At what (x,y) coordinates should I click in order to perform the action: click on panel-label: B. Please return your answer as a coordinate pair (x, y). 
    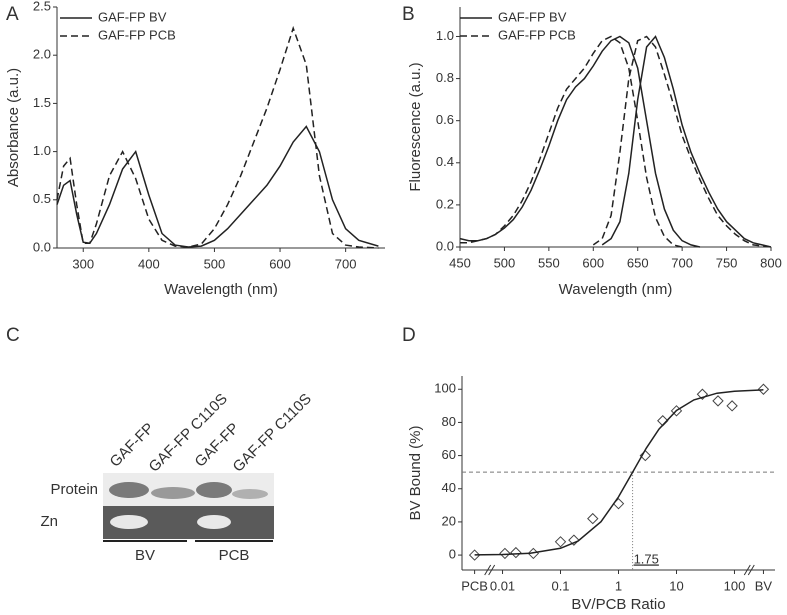
    Looking at the image, I should click on (408, 14).